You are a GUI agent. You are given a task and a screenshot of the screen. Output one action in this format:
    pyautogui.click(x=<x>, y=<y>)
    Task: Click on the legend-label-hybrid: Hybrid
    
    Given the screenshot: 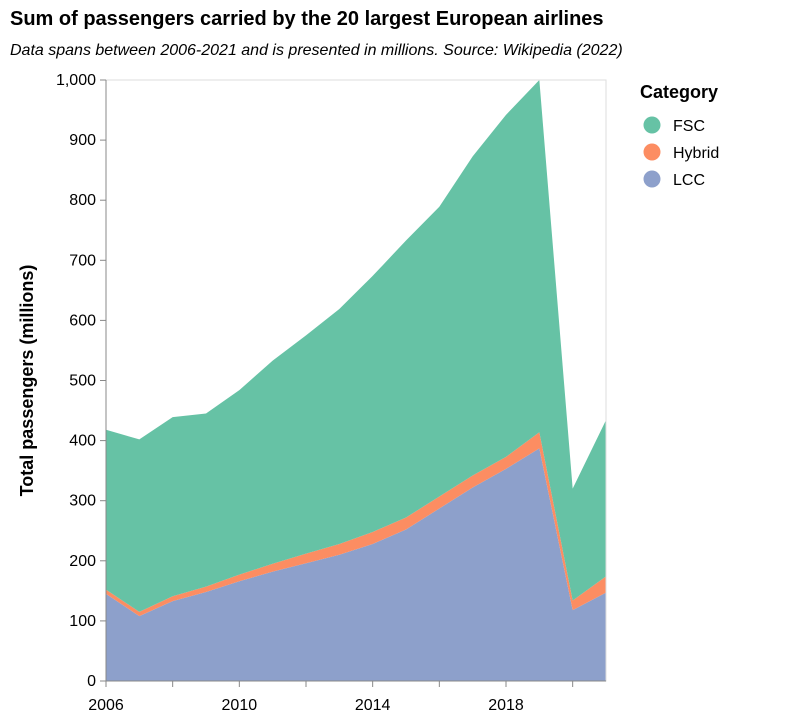 What is the action you would take?
    pyautogui.click(x=696, y=153)
    